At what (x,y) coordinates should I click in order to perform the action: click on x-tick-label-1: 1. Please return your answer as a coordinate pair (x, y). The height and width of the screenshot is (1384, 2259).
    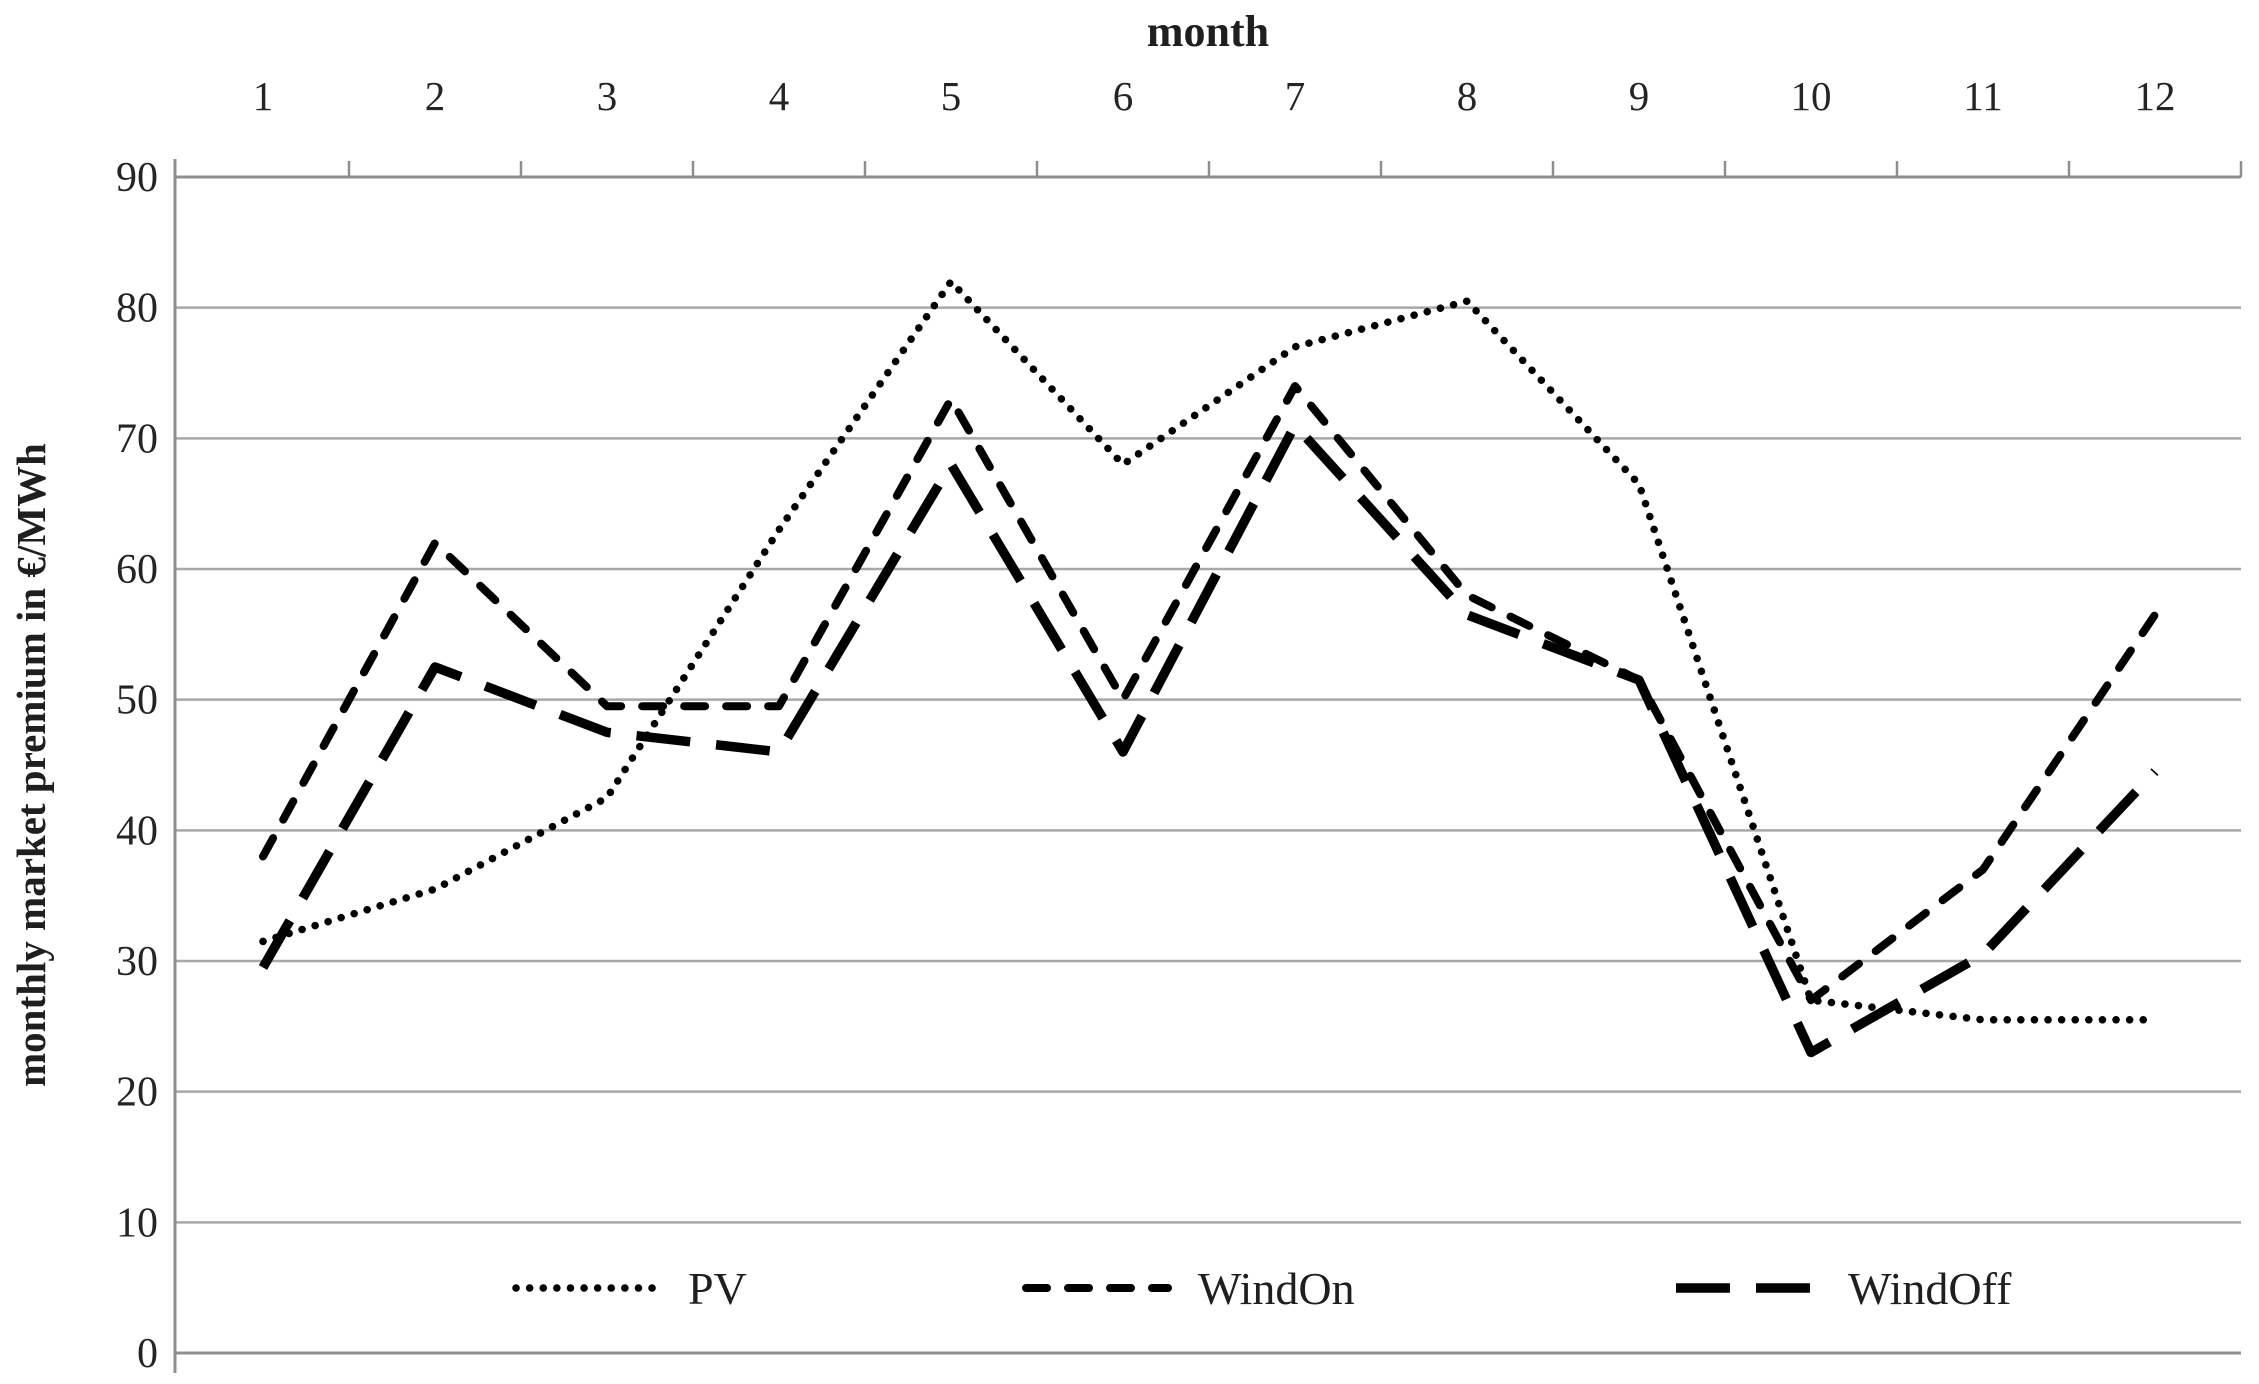
    Looking at the image, I should click on (263, 96).